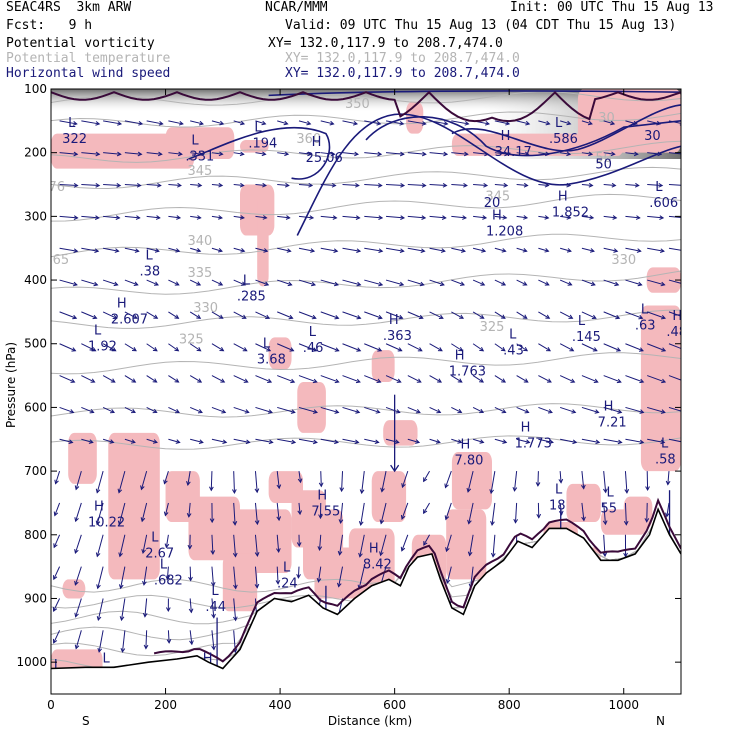  What do you see at coordinates (168, 580) in the screenshot?
I see `extremum-value: .682` at bounding box center [168, 580].